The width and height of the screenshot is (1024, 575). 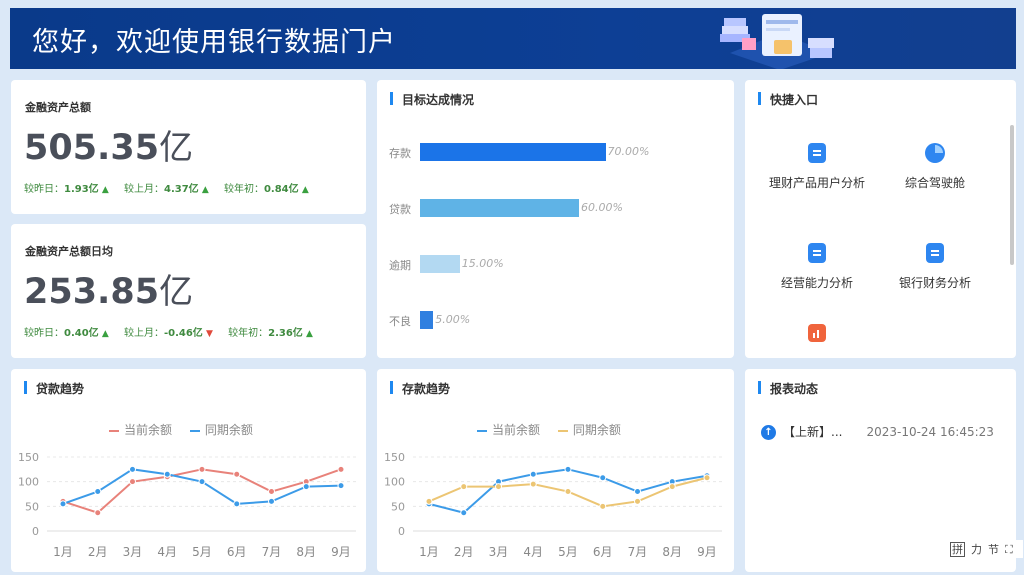 I want to click on chart-icon, so click(x=817, y=333).